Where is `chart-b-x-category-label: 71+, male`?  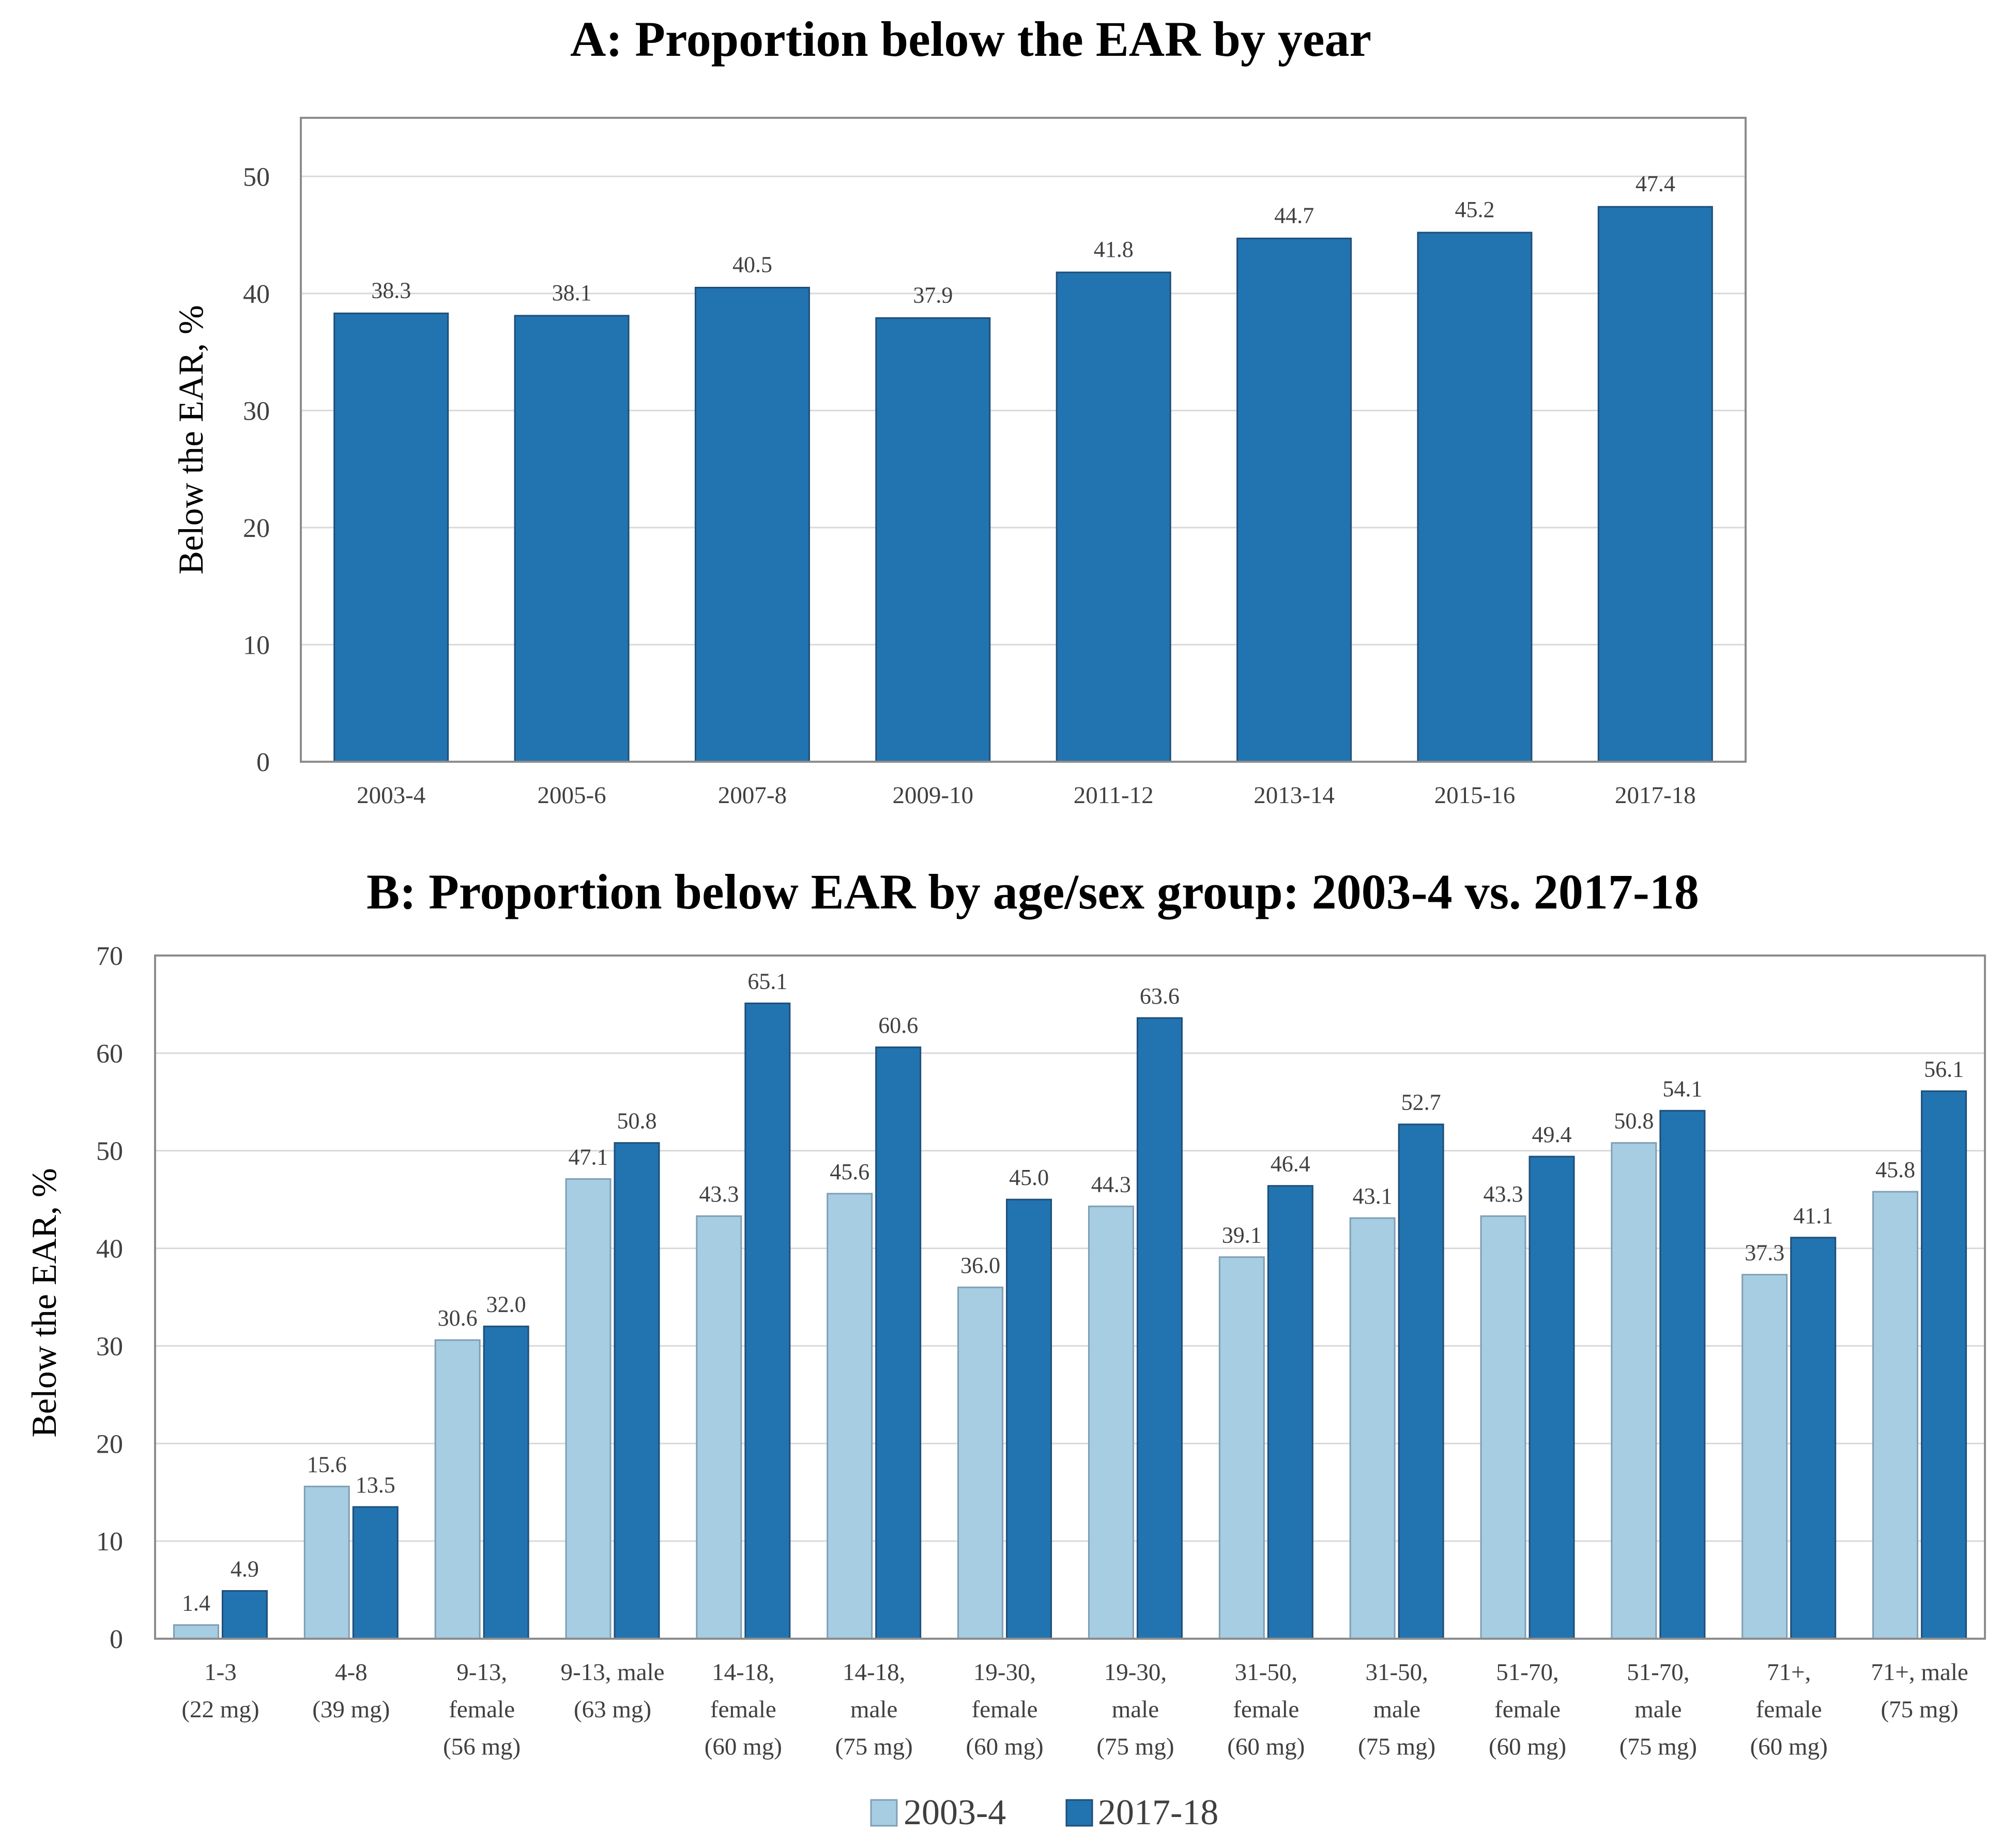 chart-b-x-category-label: 71+, male is located at coordinates (1920, 1673).